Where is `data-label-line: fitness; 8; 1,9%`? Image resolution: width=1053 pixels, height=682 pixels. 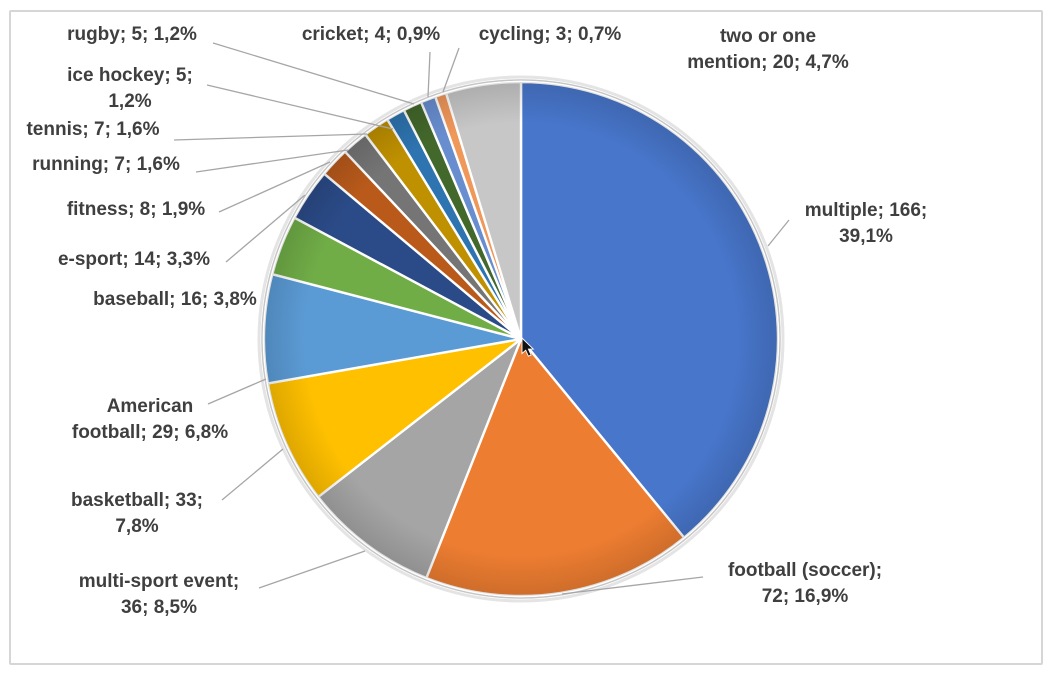 data-label-line: fitness; 8; 1,9% is located at coordinates (136, 209).